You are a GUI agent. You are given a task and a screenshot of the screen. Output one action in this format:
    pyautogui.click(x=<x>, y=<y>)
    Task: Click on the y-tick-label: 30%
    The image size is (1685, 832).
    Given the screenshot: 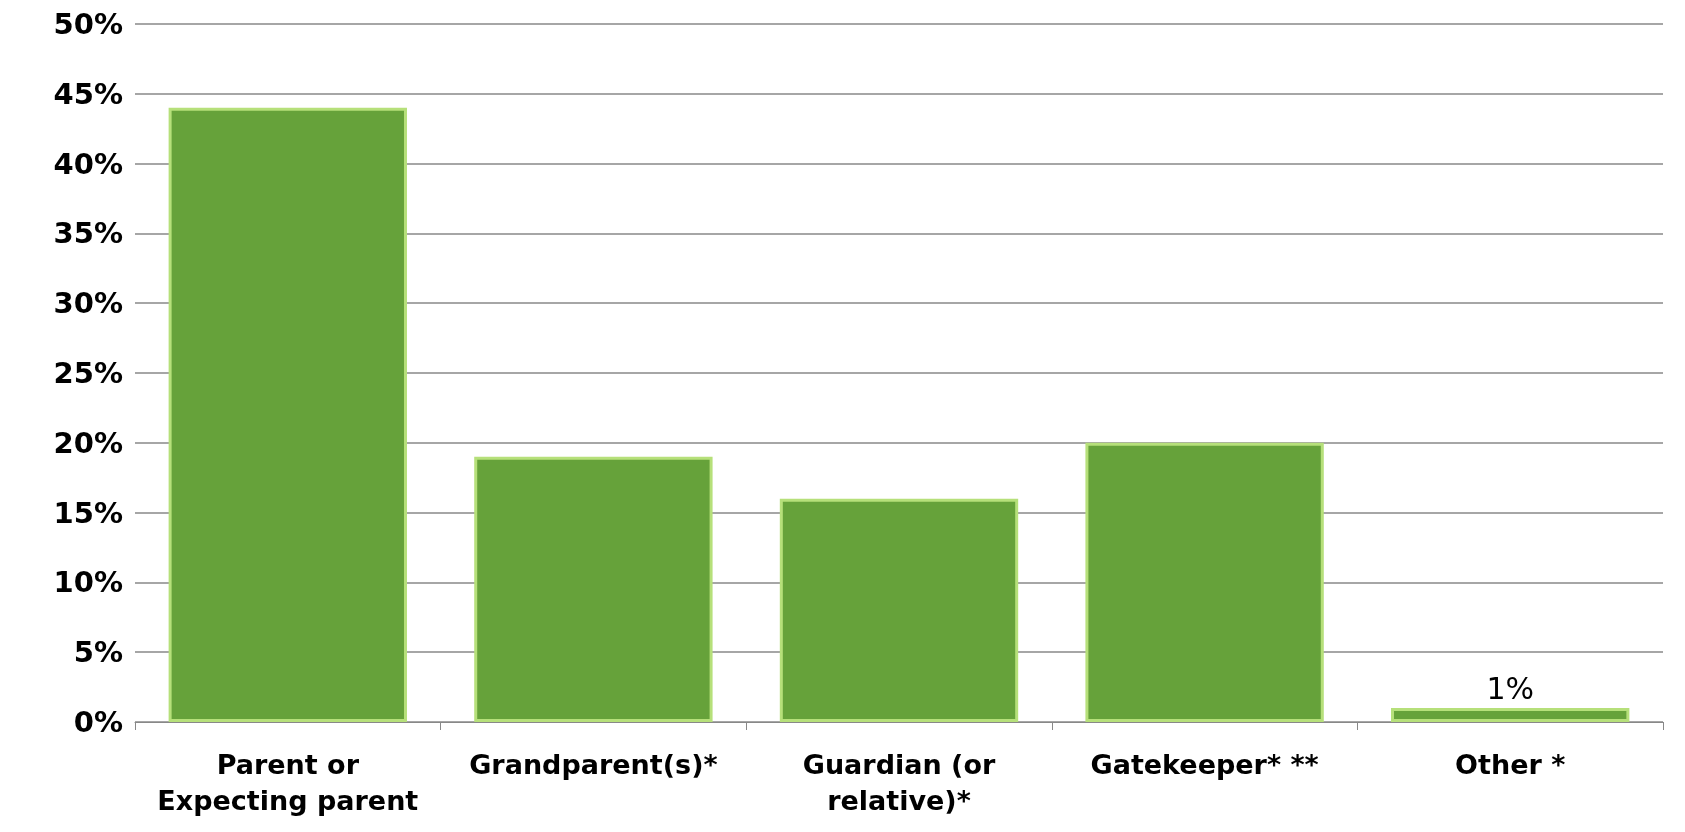 What is the action you would take?
    pyautogui.click(x=88, y=303)
    